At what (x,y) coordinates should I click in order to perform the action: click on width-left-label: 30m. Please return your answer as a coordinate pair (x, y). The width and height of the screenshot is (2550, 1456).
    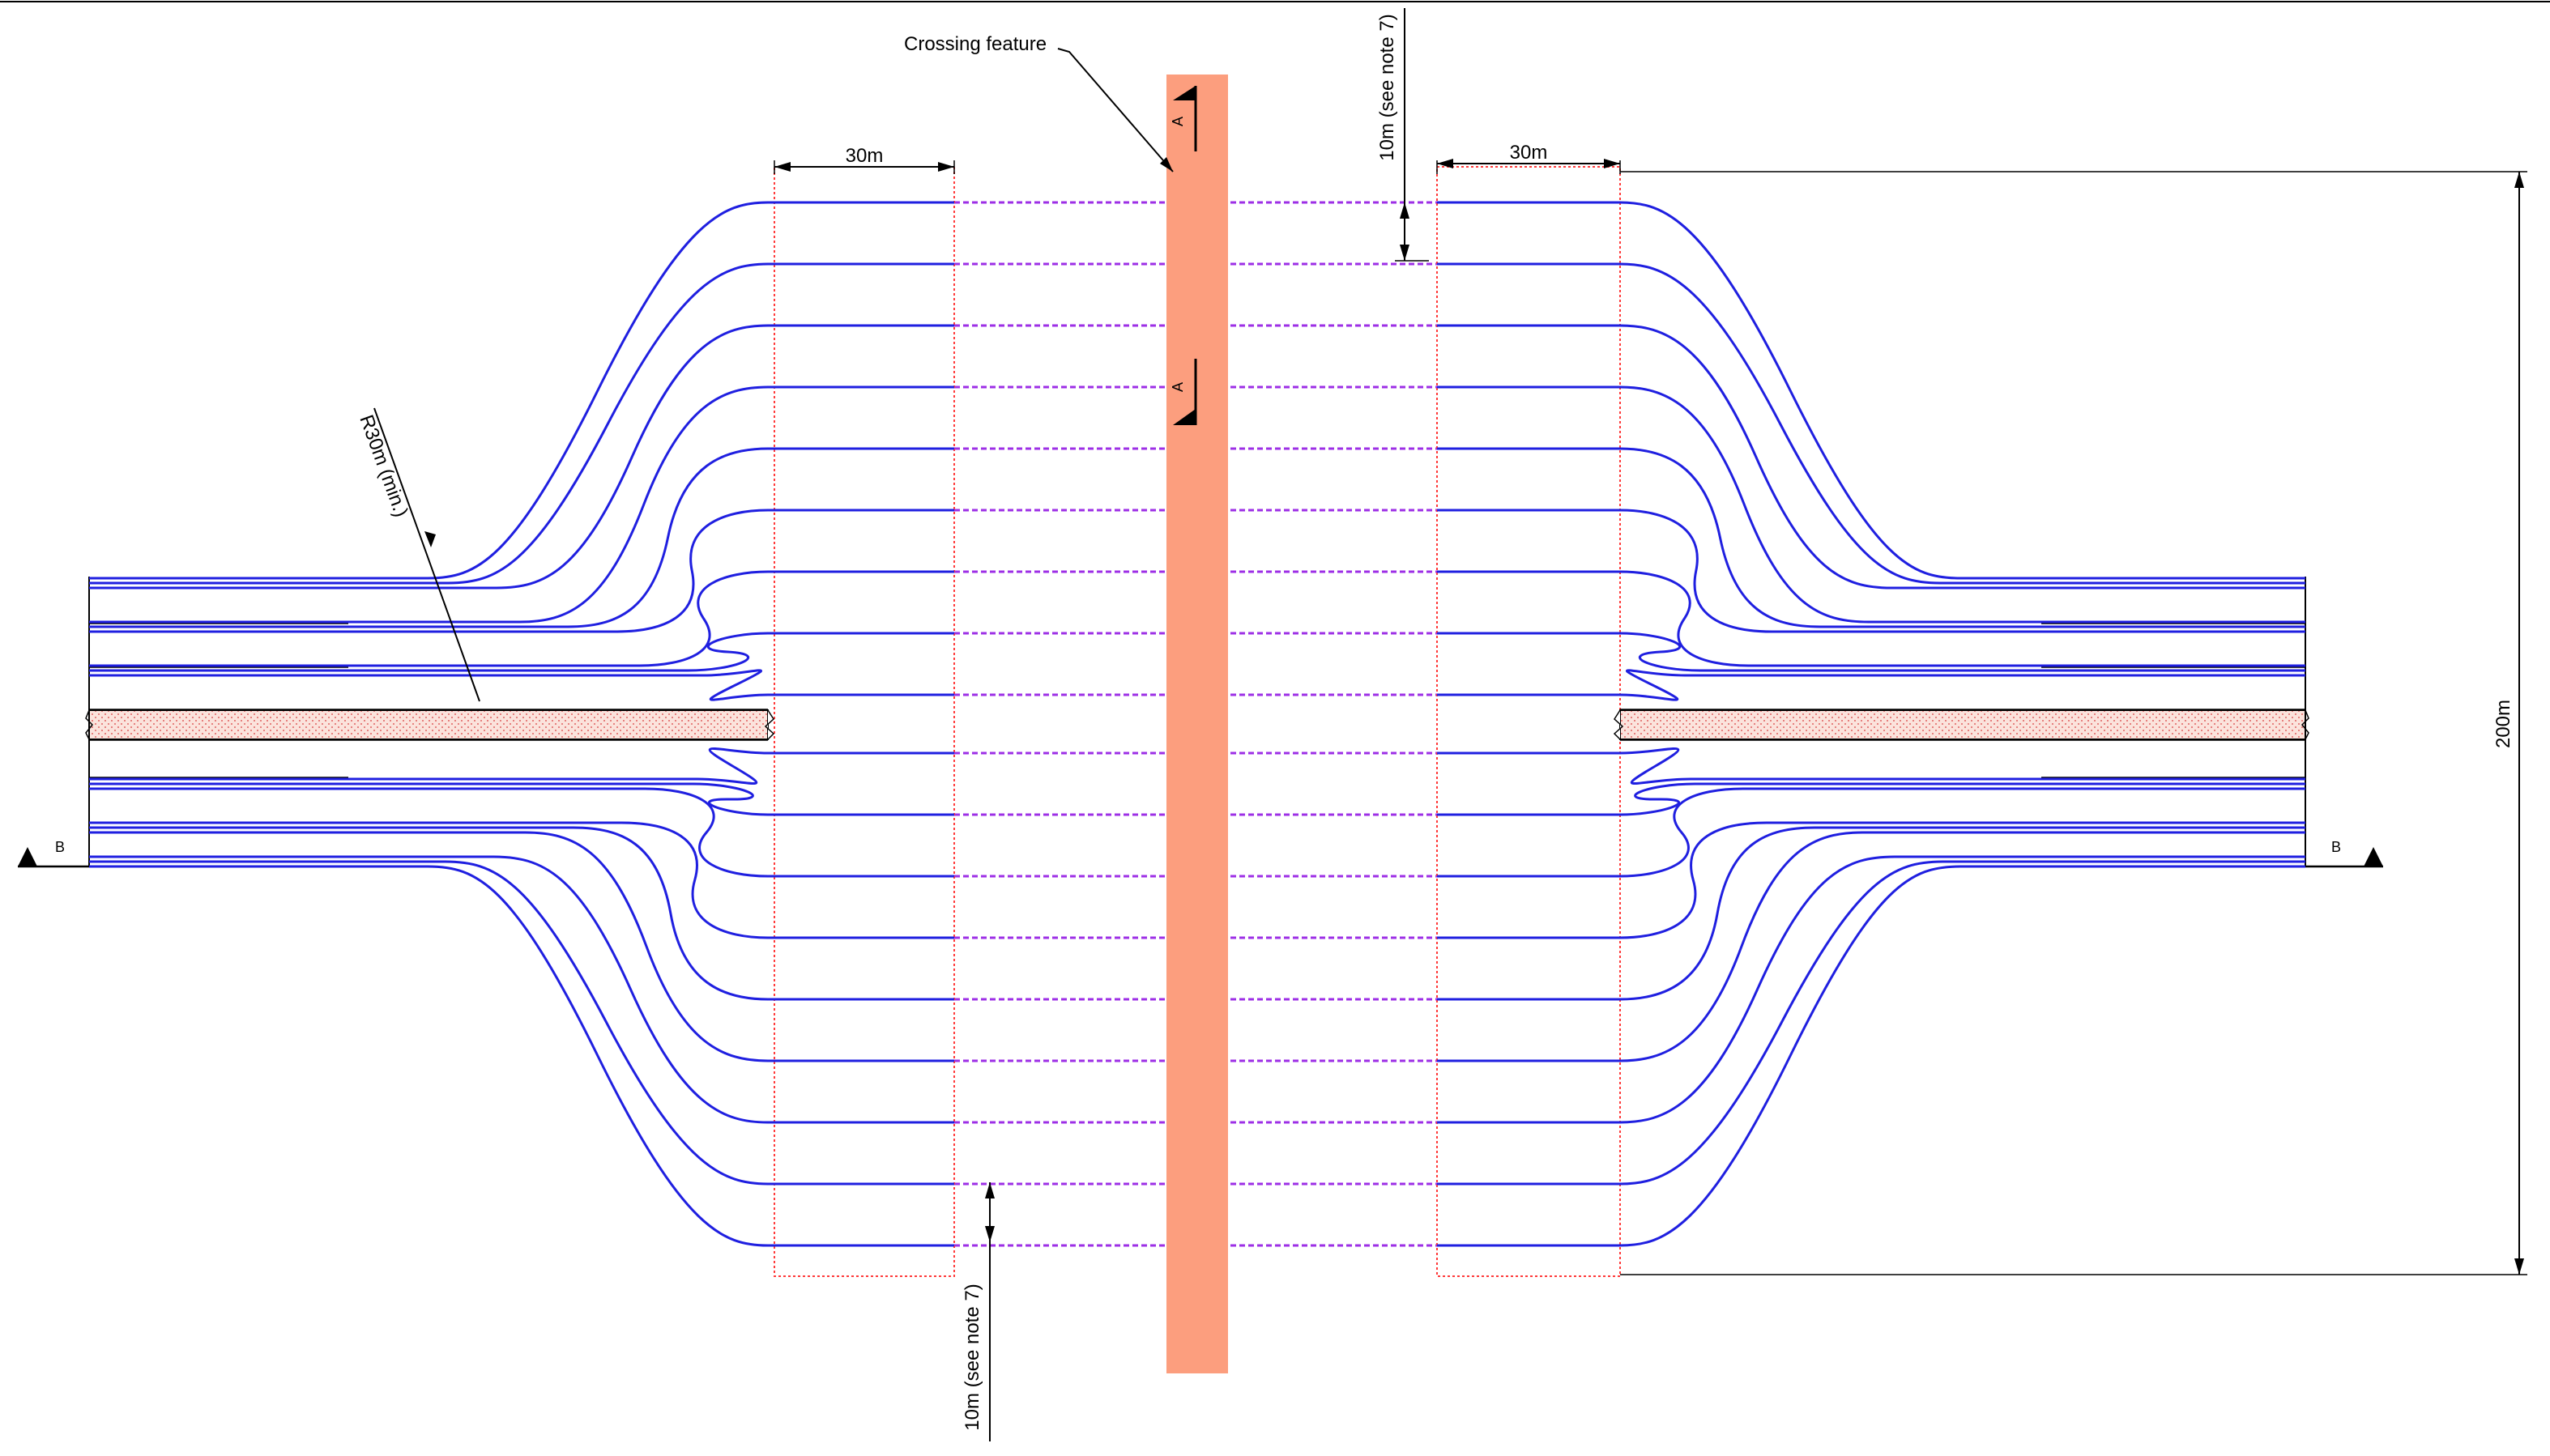
    Looking at the image, I should click on (865, 156).